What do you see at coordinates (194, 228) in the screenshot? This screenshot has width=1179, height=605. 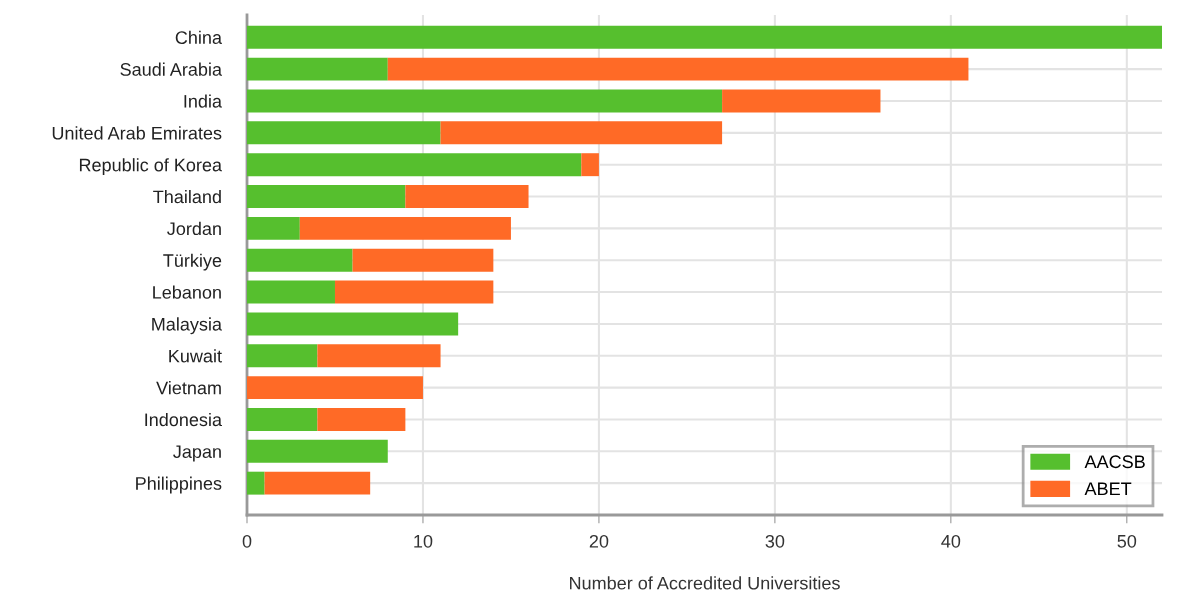 I see `y-tick-label: Jordan` at bounding box center [194, 228].